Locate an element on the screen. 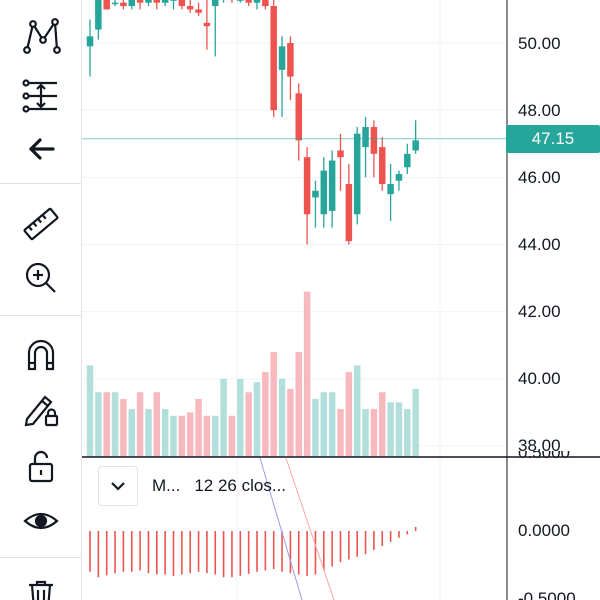 This screenshot has height=600, width=600. measure-tool is located at coordinates (41, 224).